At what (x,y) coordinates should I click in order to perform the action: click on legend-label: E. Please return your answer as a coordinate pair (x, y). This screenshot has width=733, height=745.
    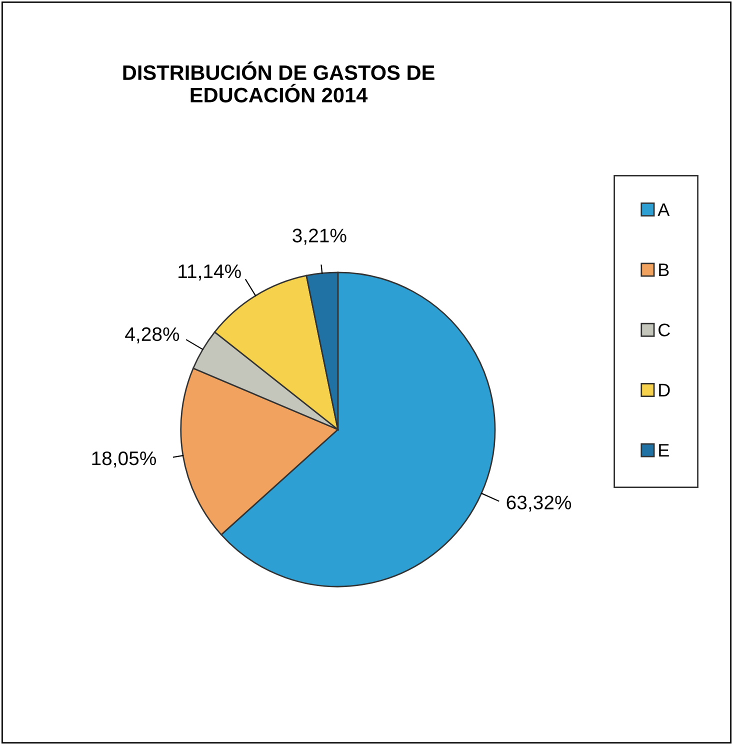
    Looking at the image, I should click on (664, 450).